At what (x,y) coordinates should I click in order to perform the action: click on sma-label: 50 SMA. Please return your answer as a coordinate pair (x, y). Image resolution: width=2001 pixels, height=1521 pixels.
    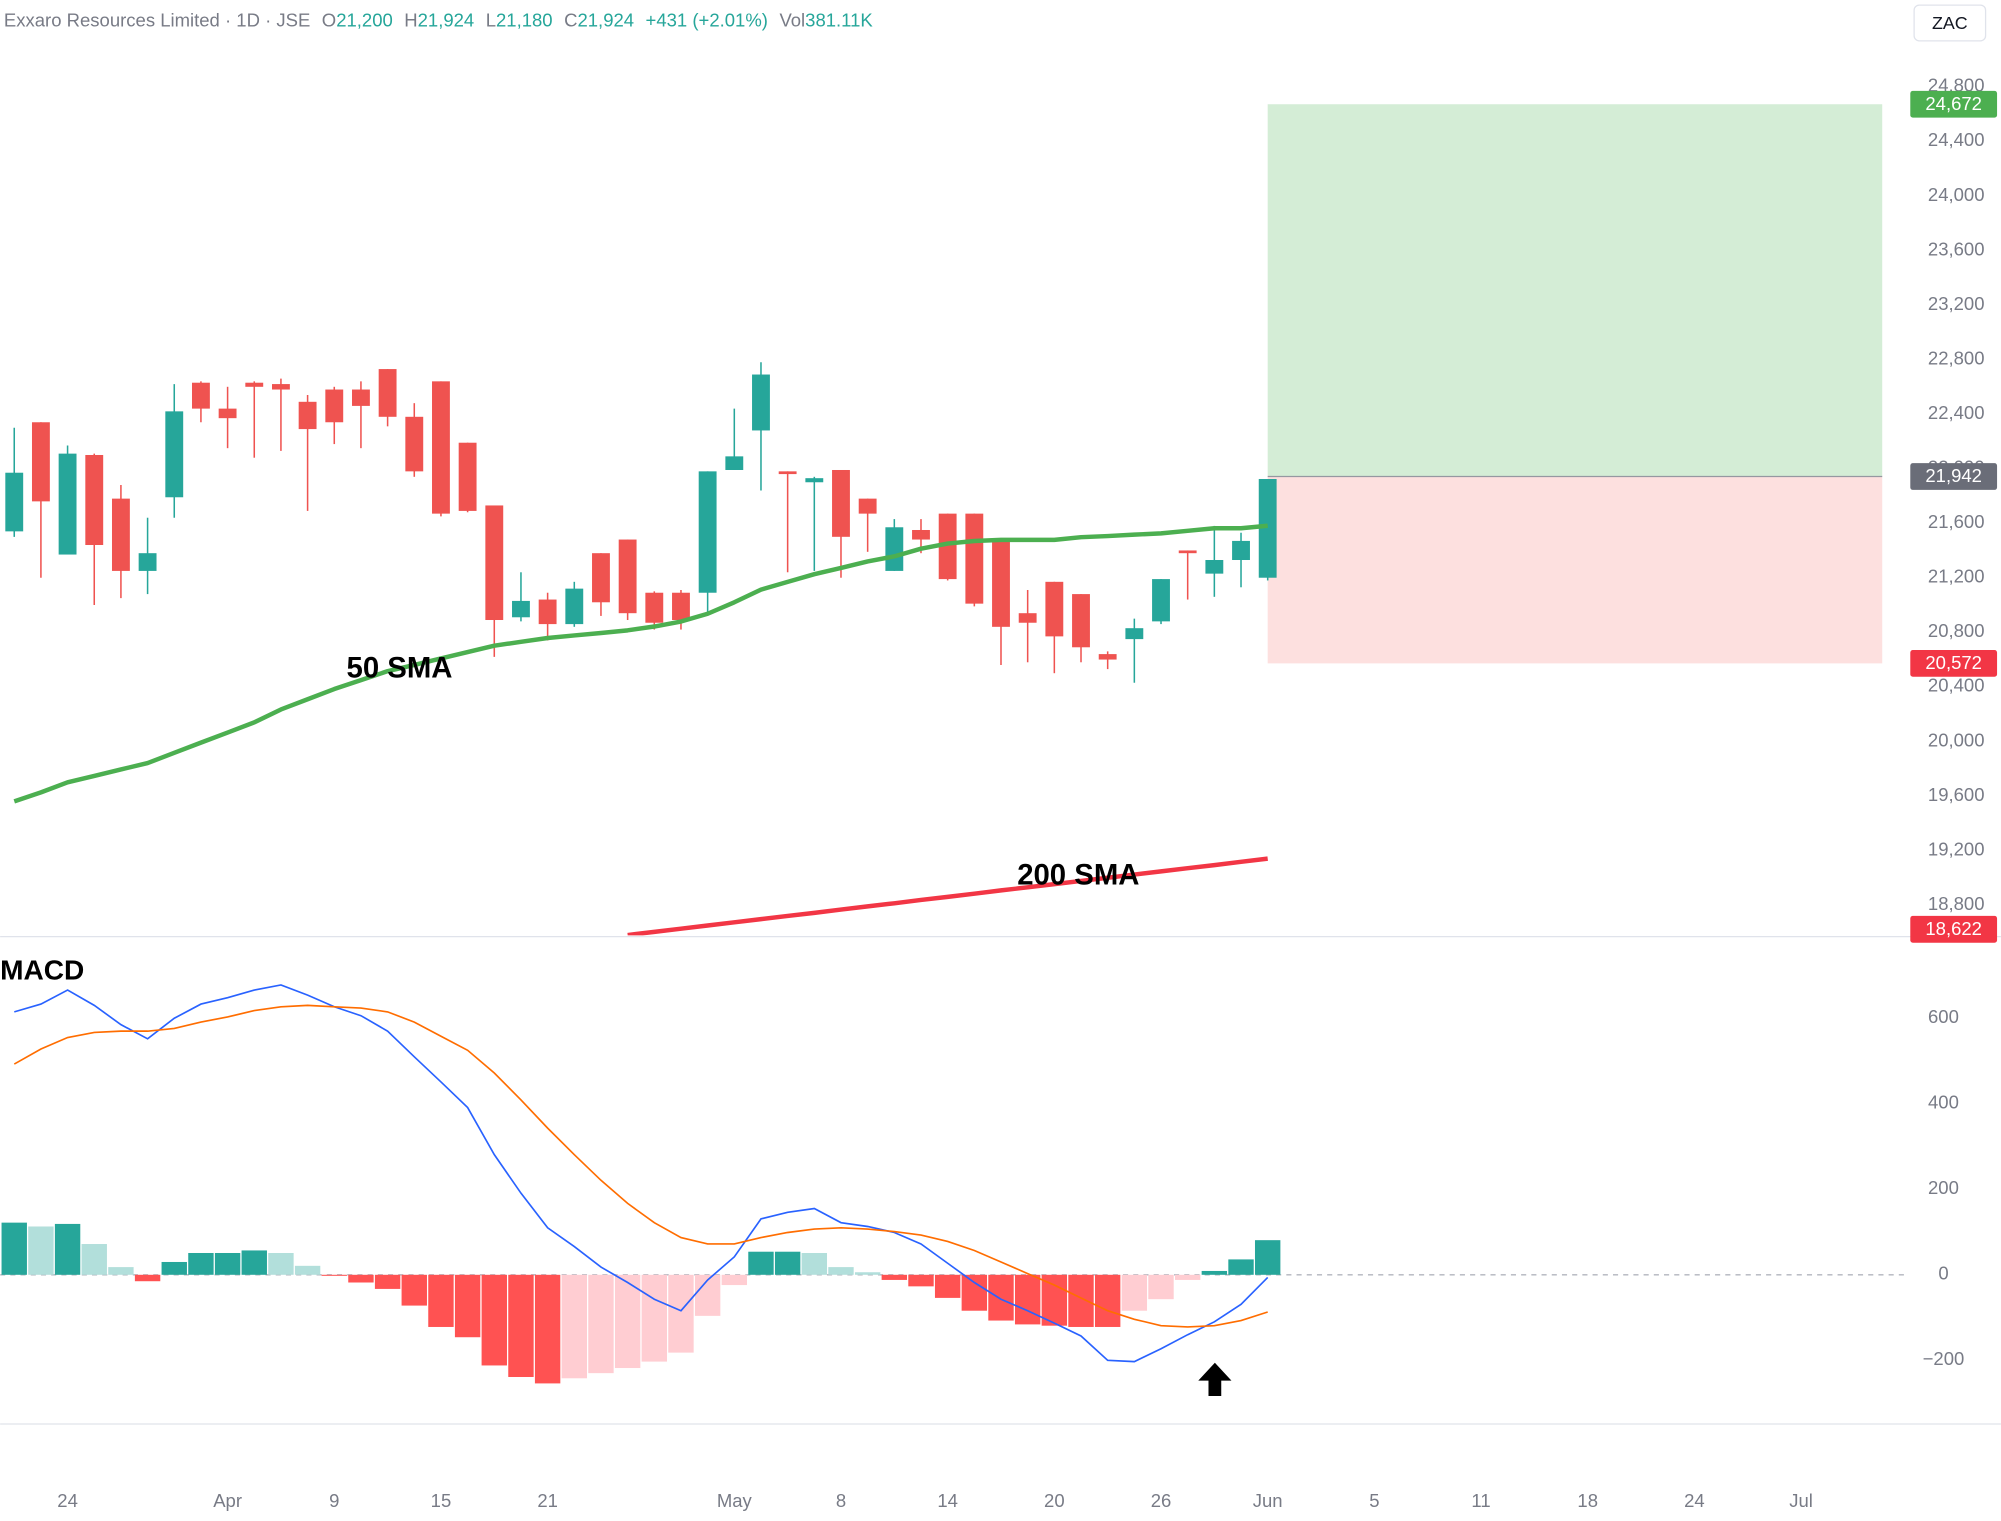
    Looking at the image, I should click on (400, 668).